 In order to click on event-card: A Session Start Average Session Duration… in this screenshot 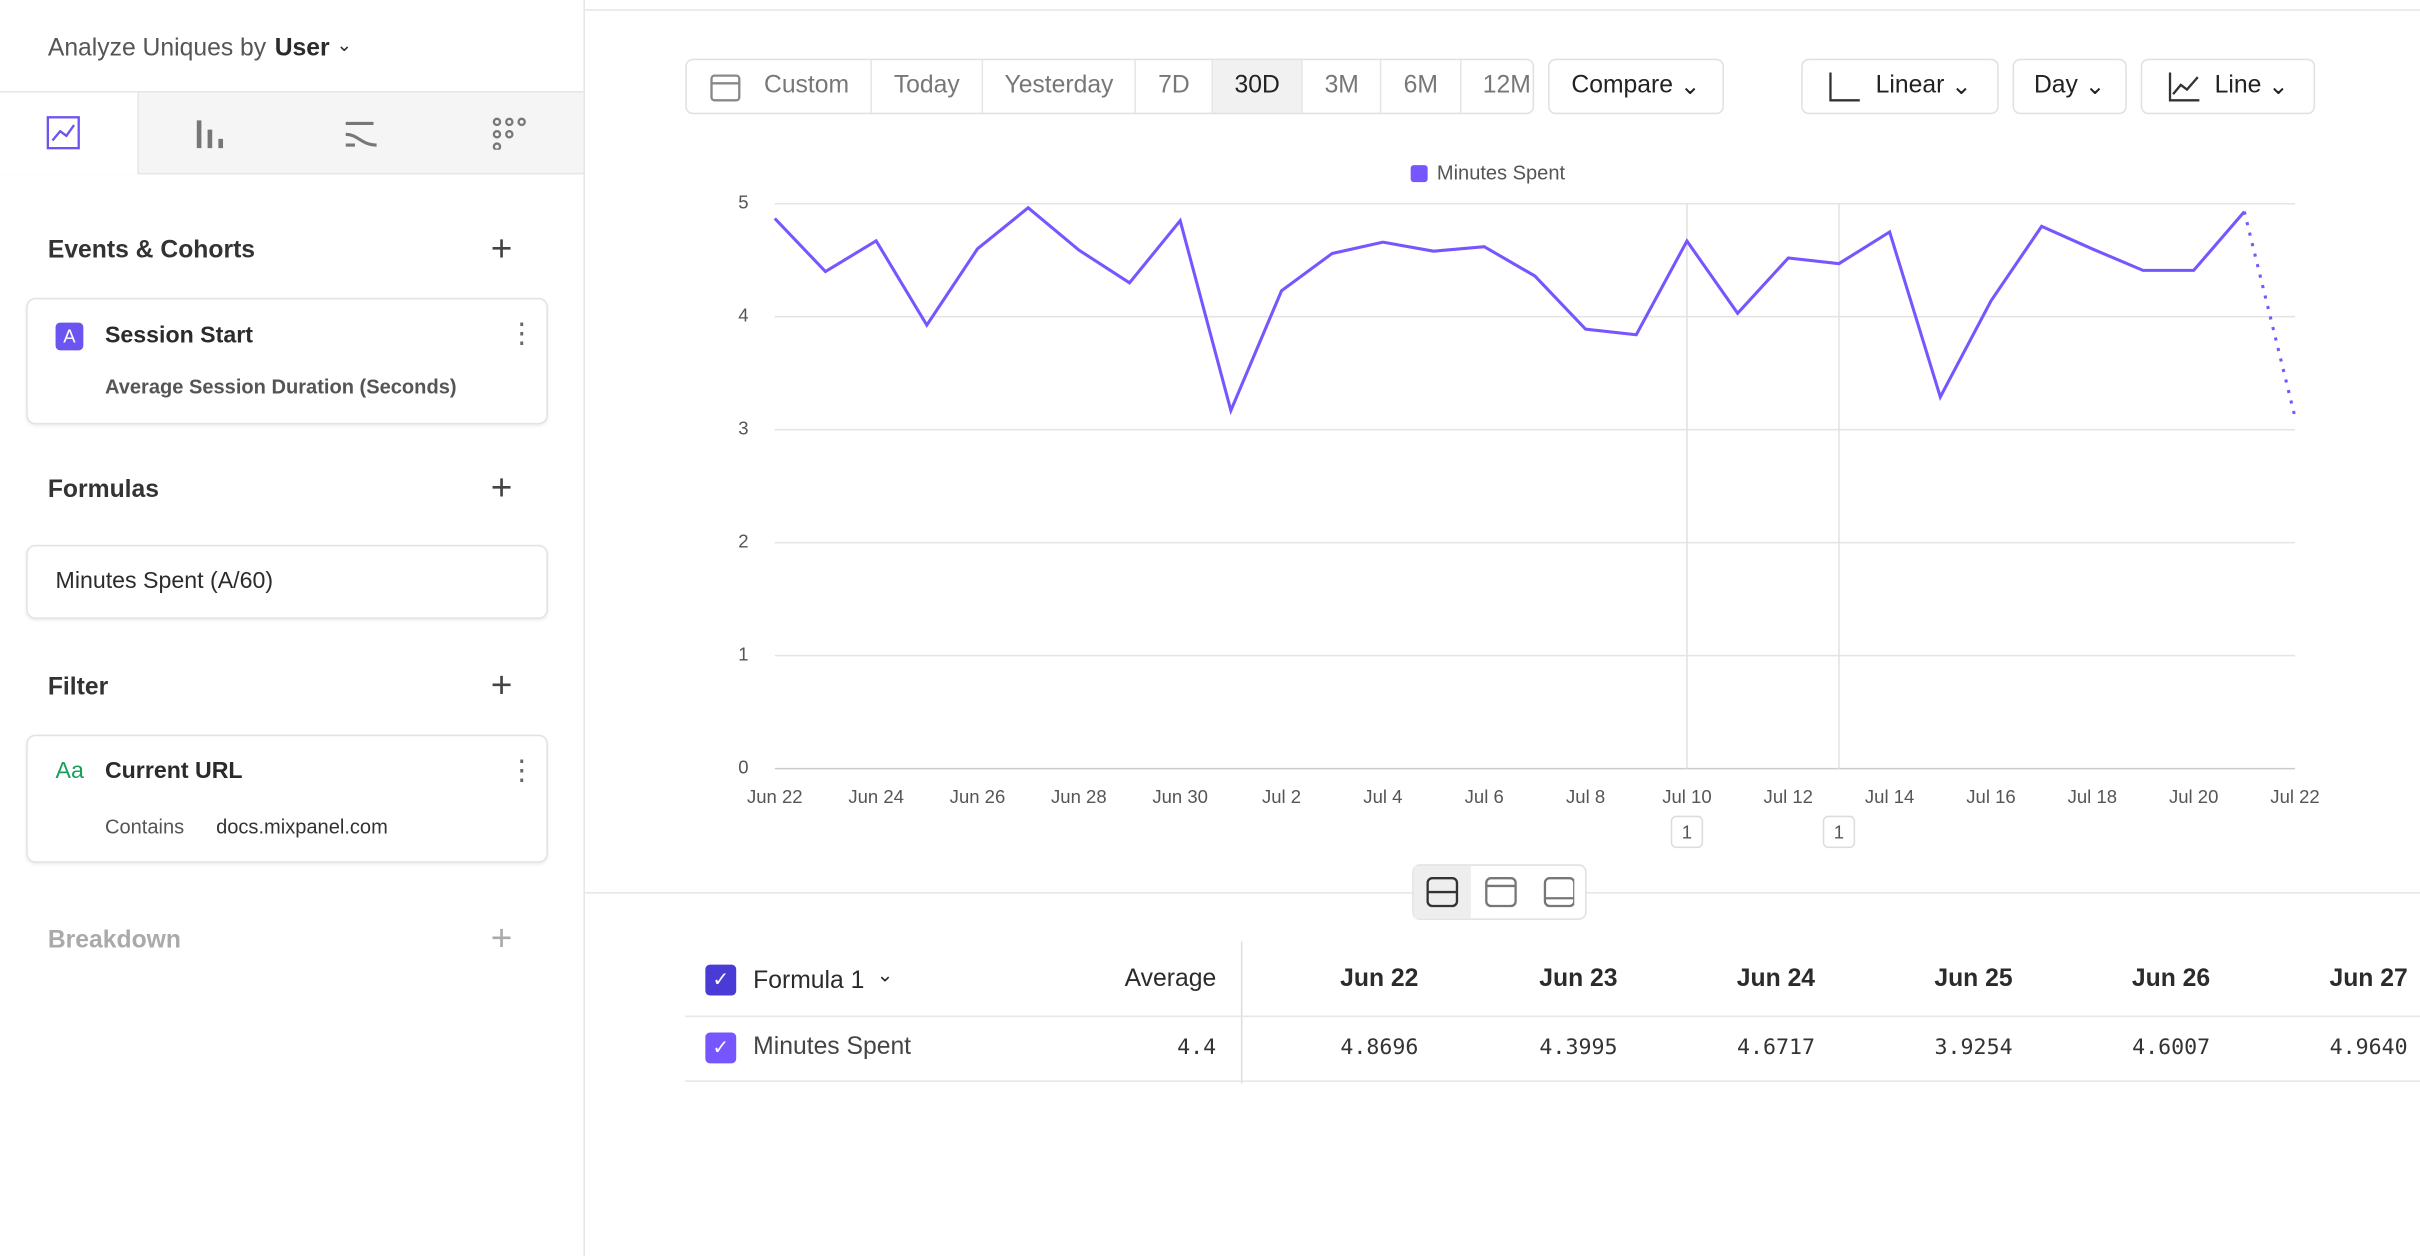, I will do `click(287, 361)`.